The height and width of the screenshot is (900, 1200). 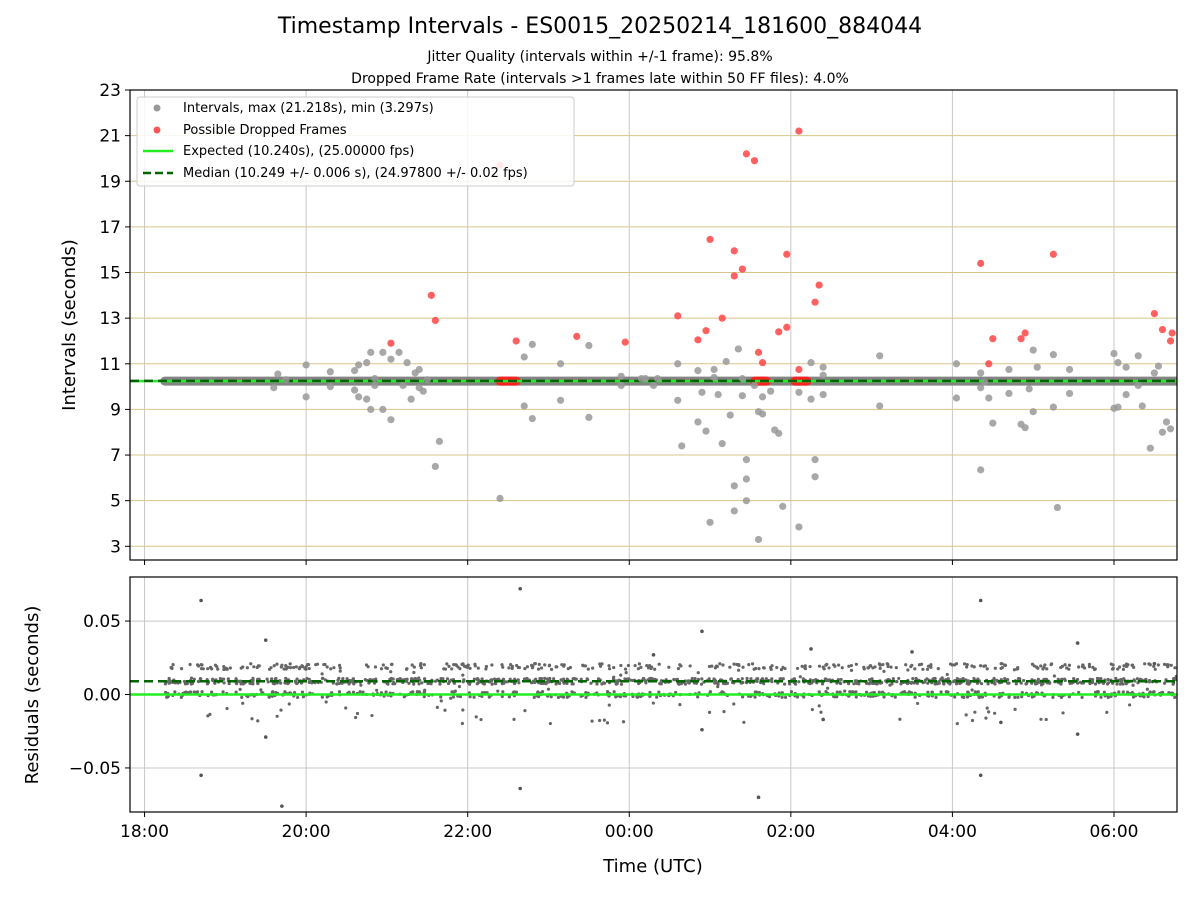 I want to click on x-tick-label: 22:00, so click(x=467, y=832).